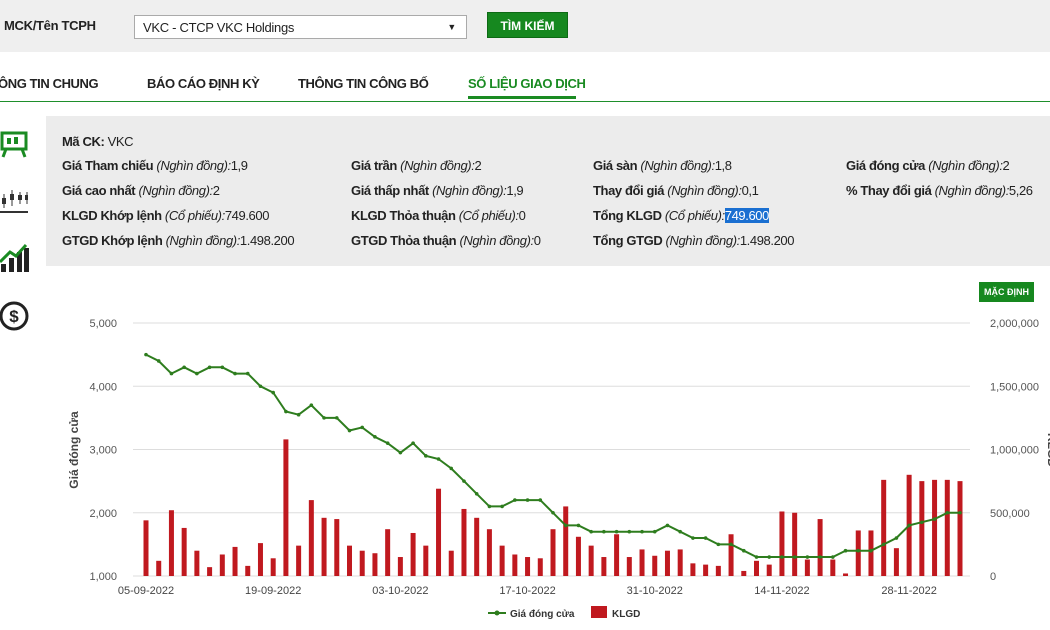  I want to click on info-label: KLGD Khớp lệnh, so click(113, 215).